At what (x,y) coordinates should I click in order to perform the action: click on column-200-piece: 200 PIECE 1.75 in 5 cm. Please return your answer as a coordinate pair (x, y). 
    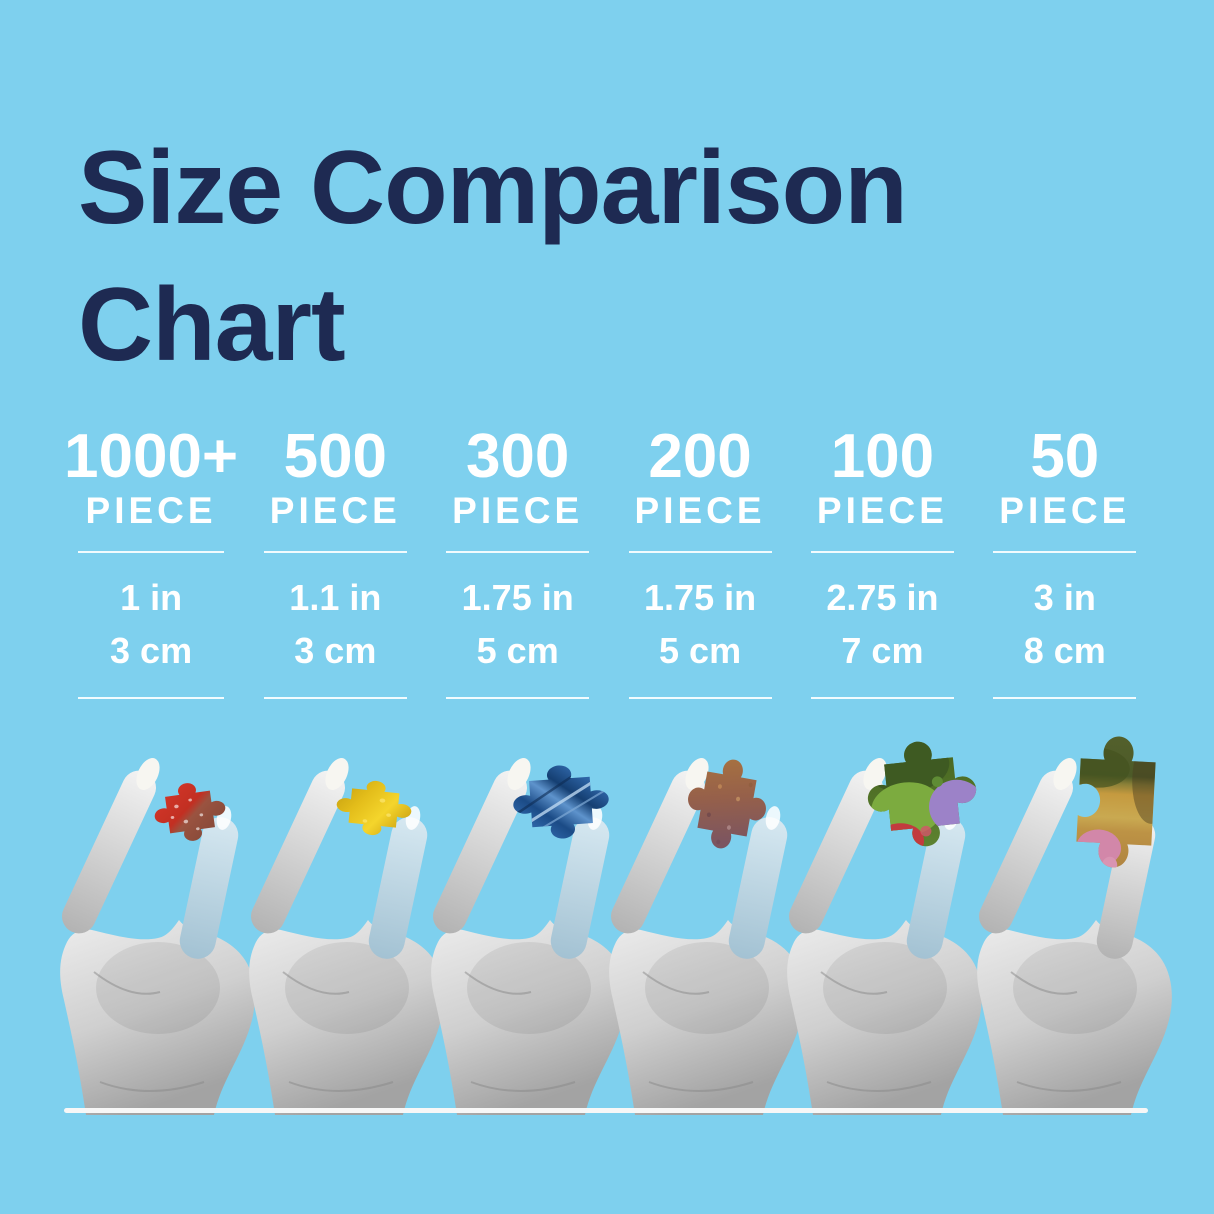
    Looking at the image, I should click on (700, 561).